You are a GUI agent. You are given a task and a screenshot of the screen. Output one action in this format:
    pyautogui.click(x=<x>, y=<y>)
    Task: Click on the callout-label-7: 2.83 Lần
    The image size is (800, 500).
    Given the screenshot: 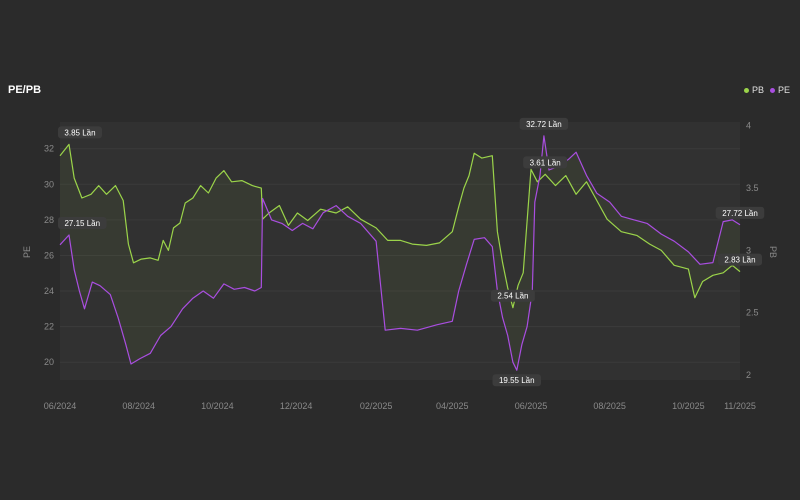 What is the action you would take?
    pyautogui.click(x=739, y=260)
    